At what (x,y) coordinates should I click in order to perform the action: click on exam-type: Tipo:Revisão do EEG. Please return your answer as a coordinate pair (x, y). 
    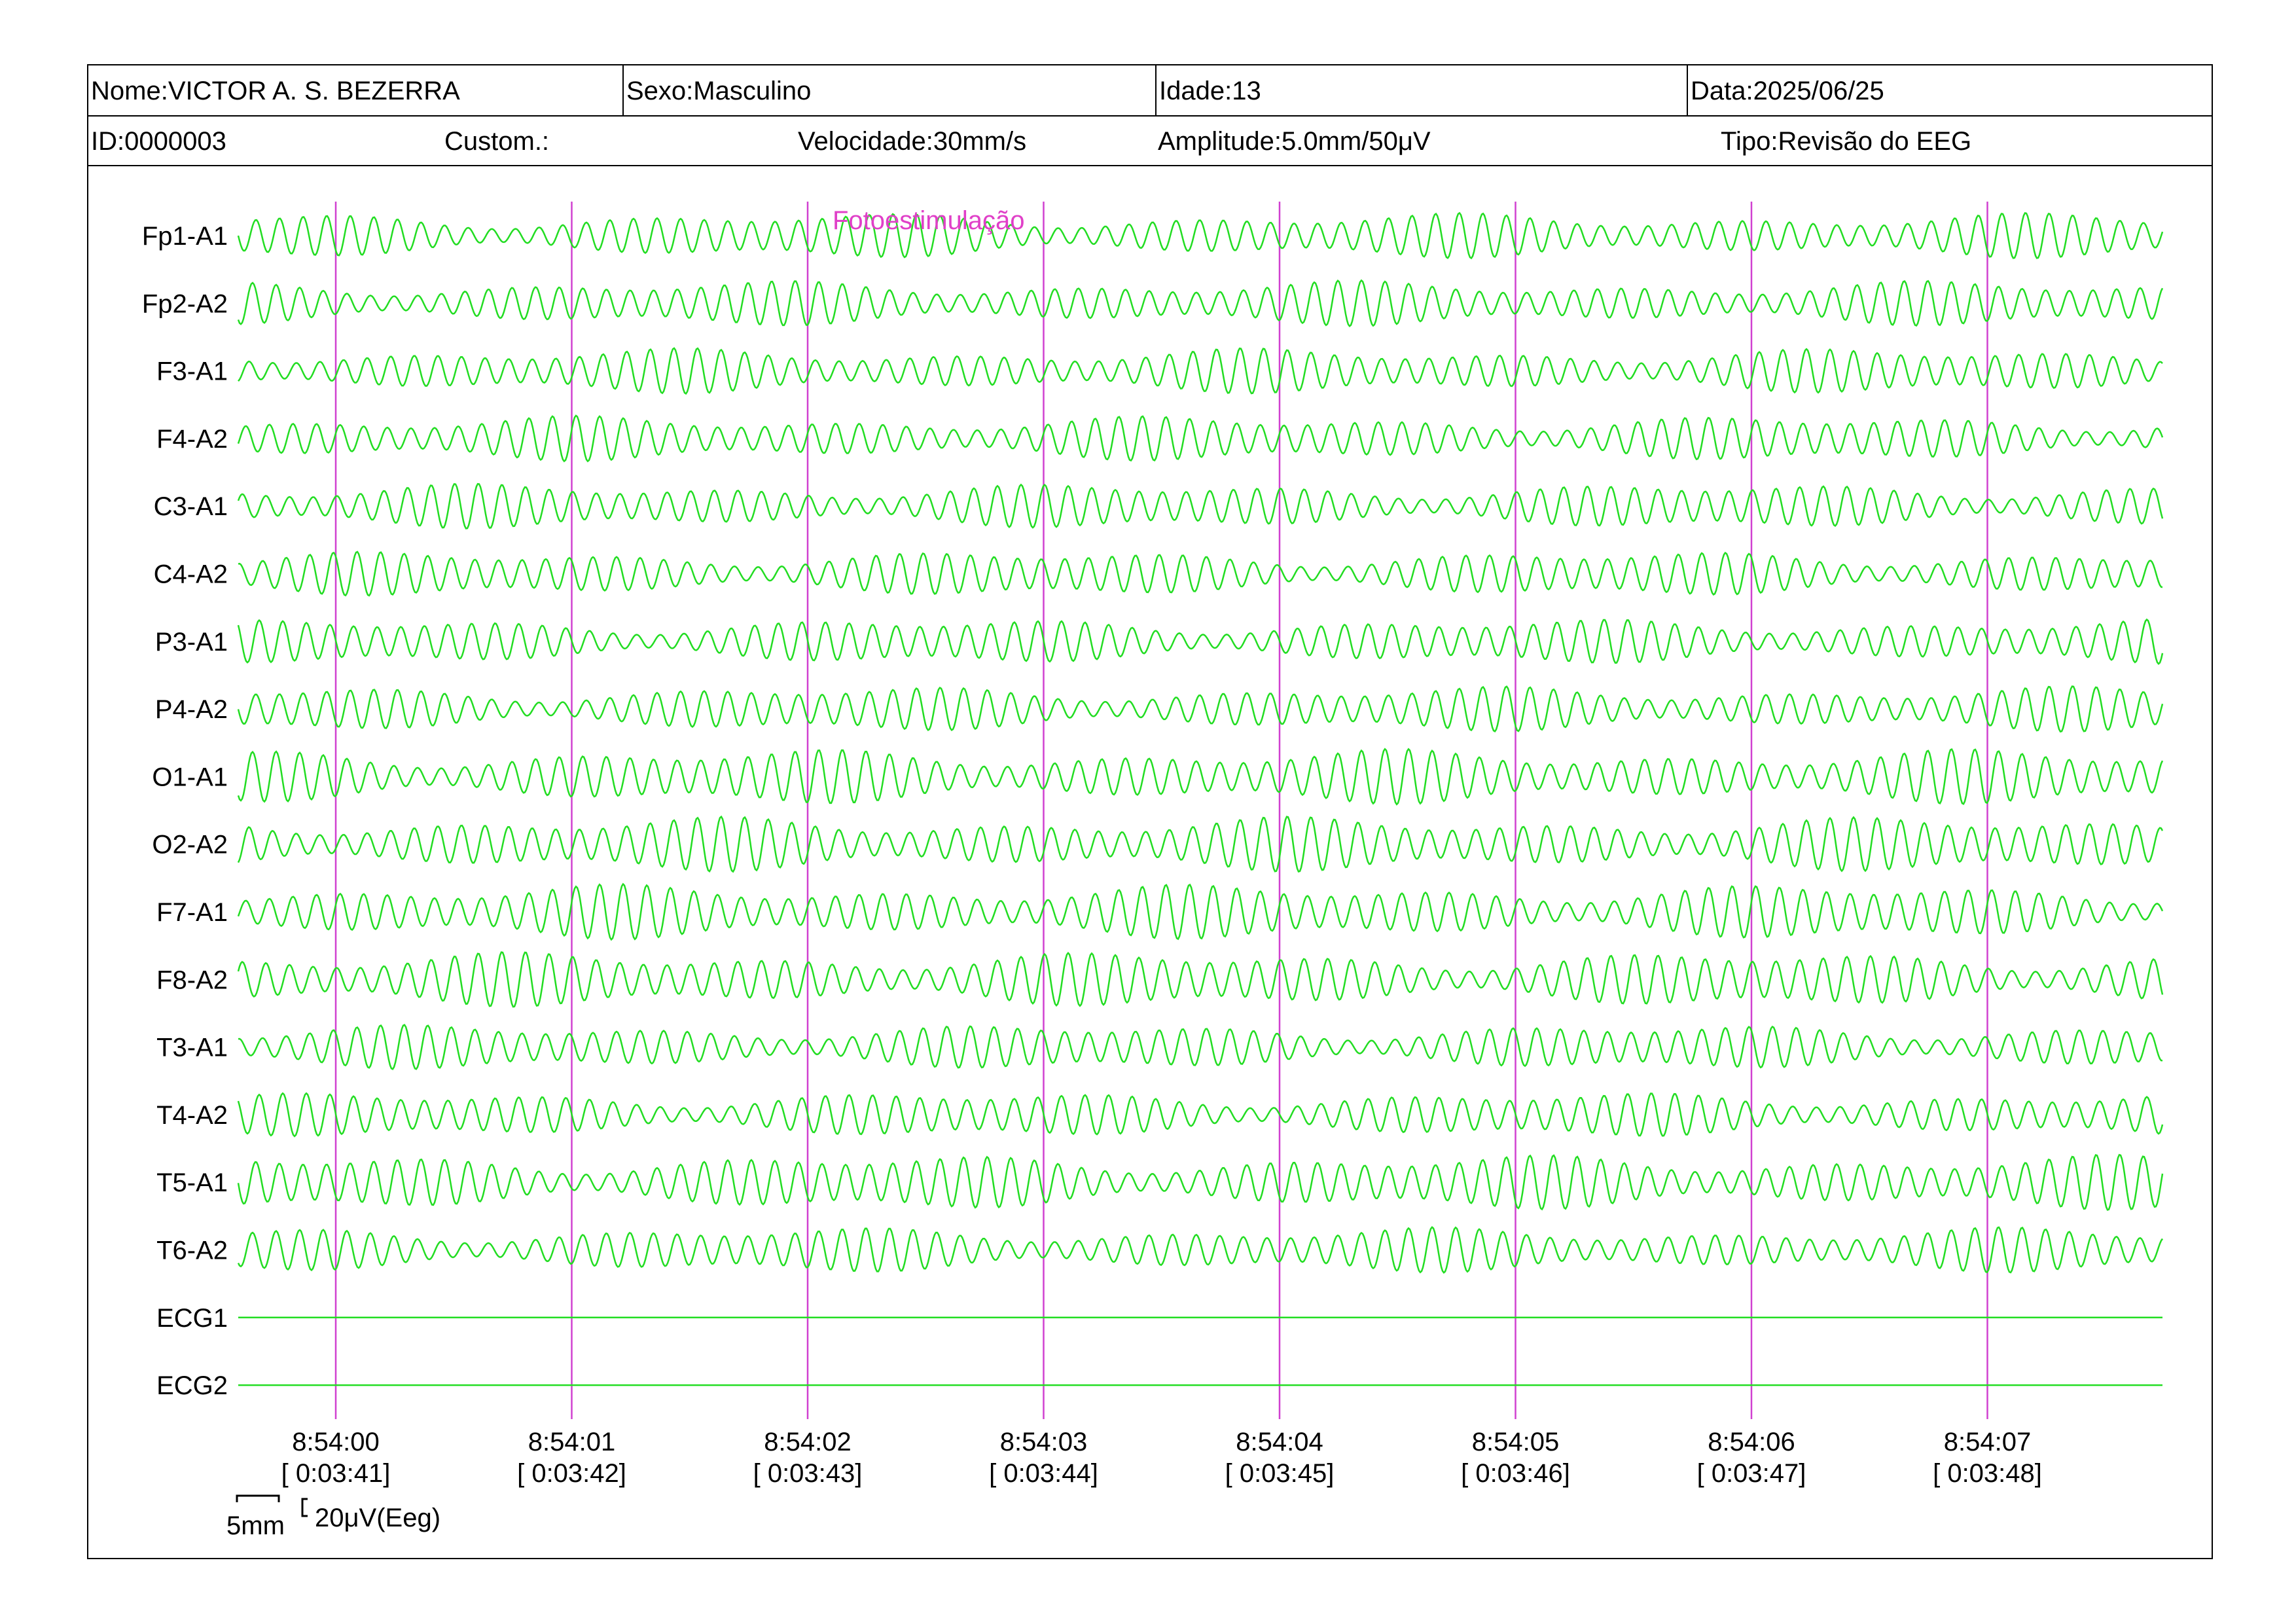
    Looking at the image, I should click on (1846, 141).